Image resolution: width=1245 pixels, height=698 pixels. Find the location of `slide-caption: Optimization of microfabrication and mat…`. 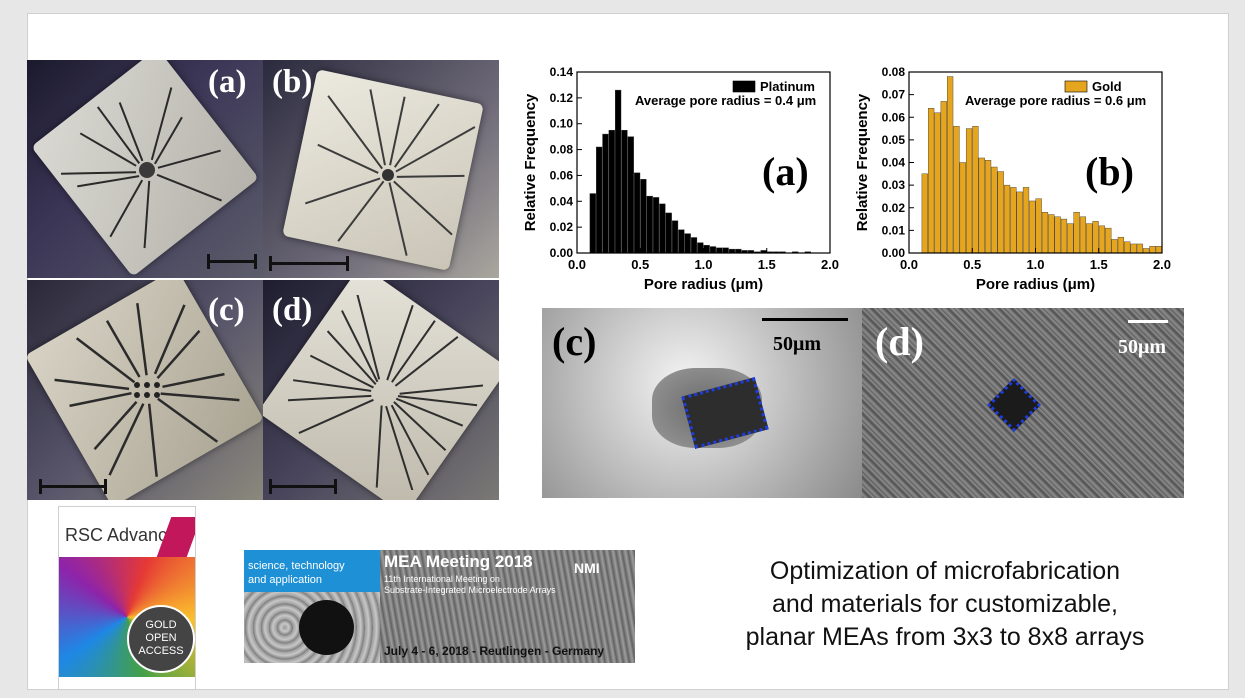

slide-caption: Optimization of microfabrication and mat… is located at coordinates (945, 604).